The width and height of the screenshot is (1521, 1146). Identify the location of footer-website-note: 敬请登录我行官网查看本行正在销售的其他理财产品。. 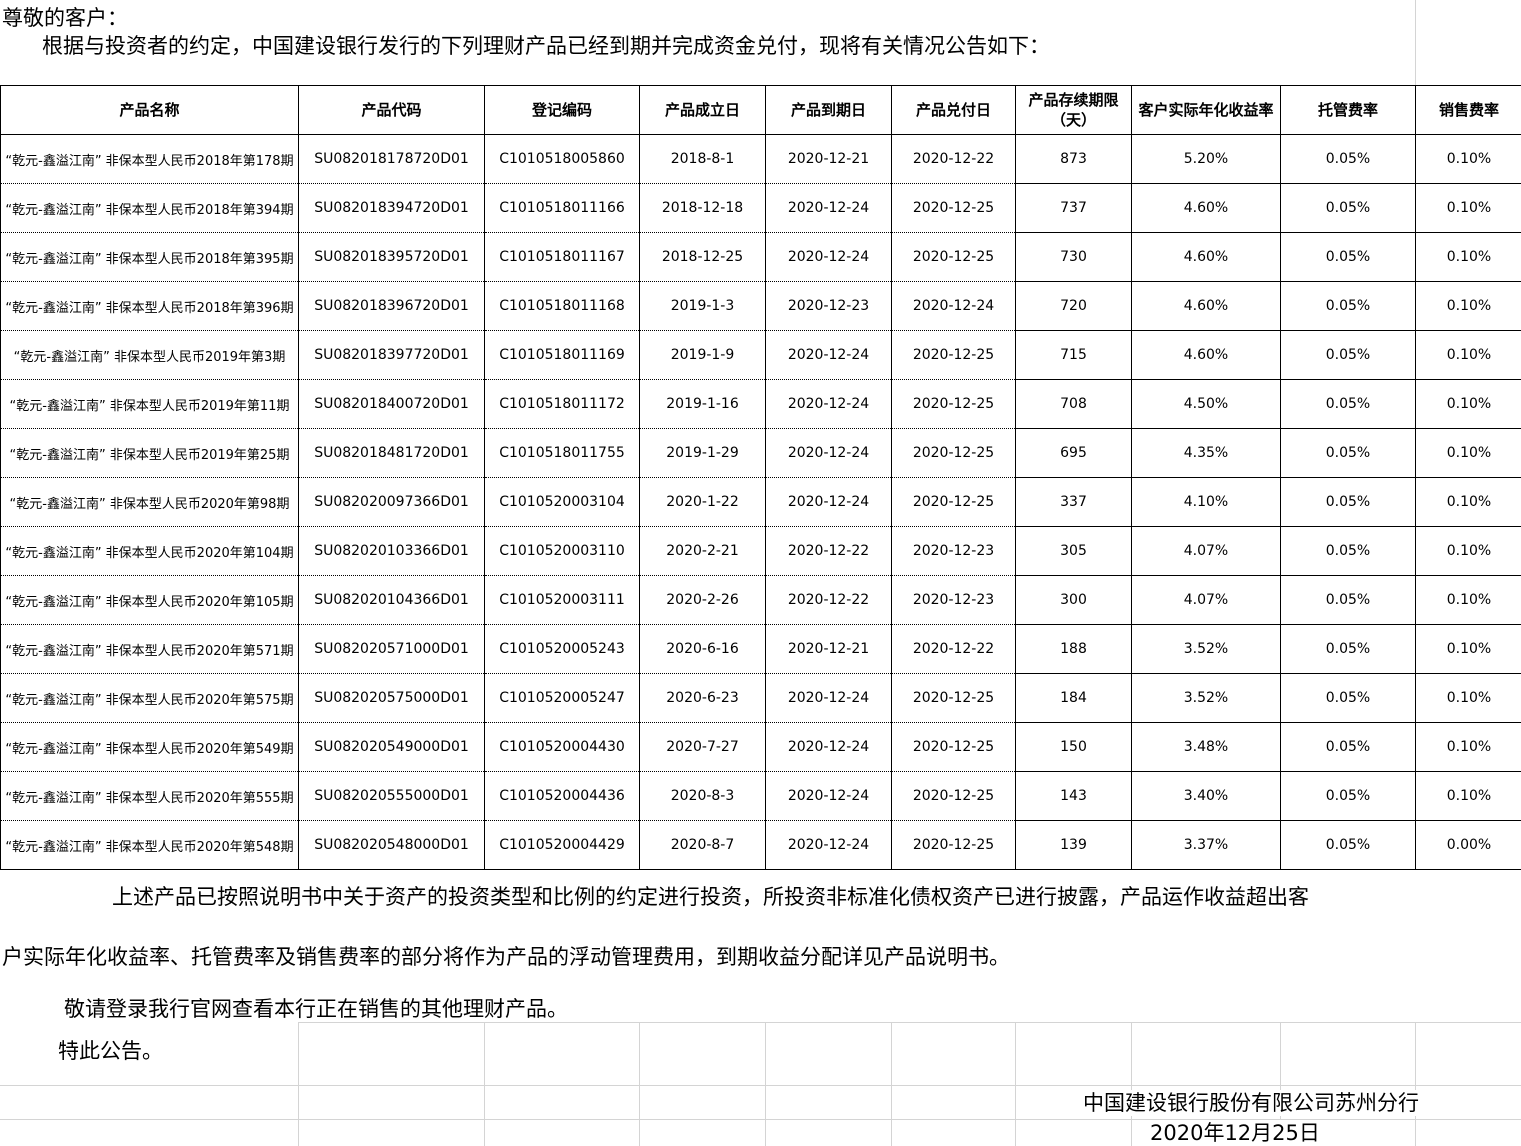
(316, 1009).